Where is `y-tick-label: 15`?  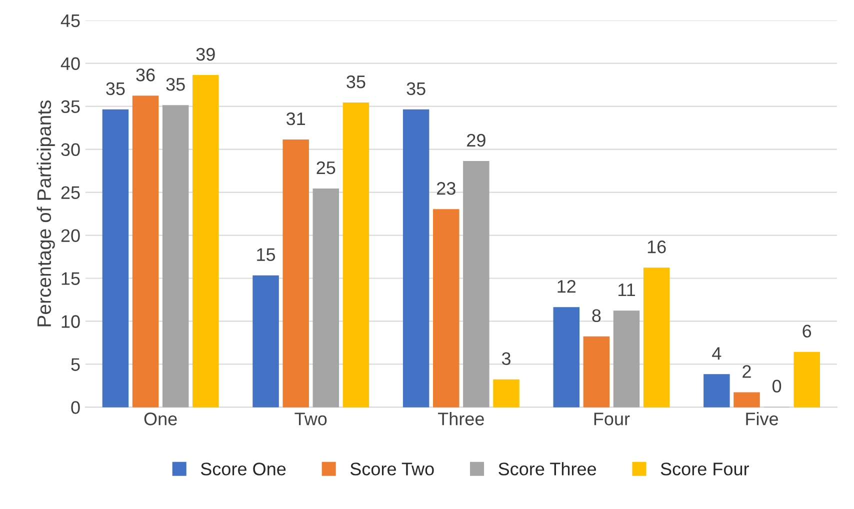
y-tick-label: 15 is located at coordinates (71, 278).